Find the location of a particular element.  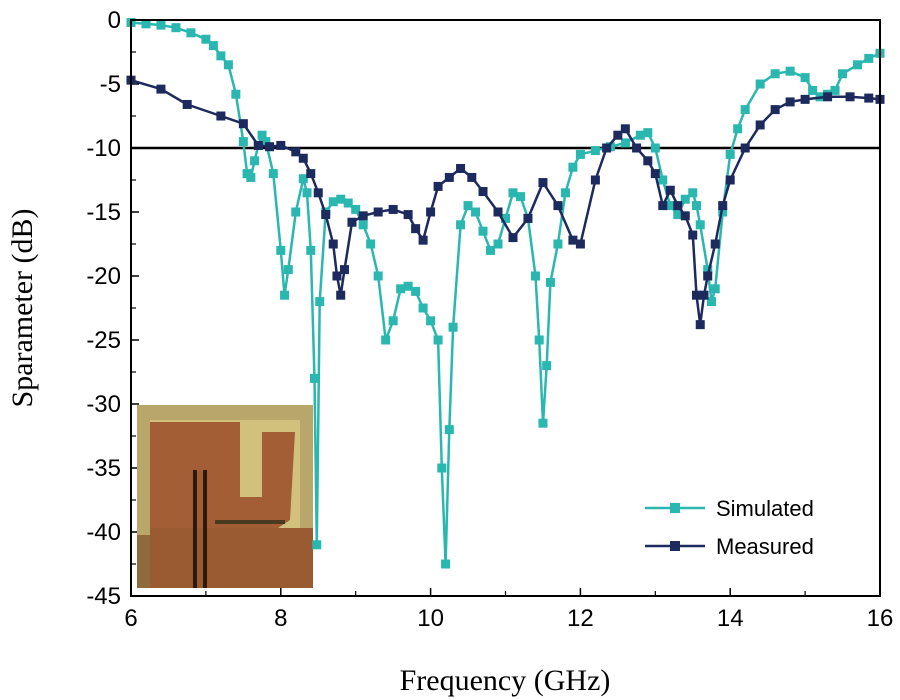

x-tick-label: 6 is located at coordinates (130, 618).